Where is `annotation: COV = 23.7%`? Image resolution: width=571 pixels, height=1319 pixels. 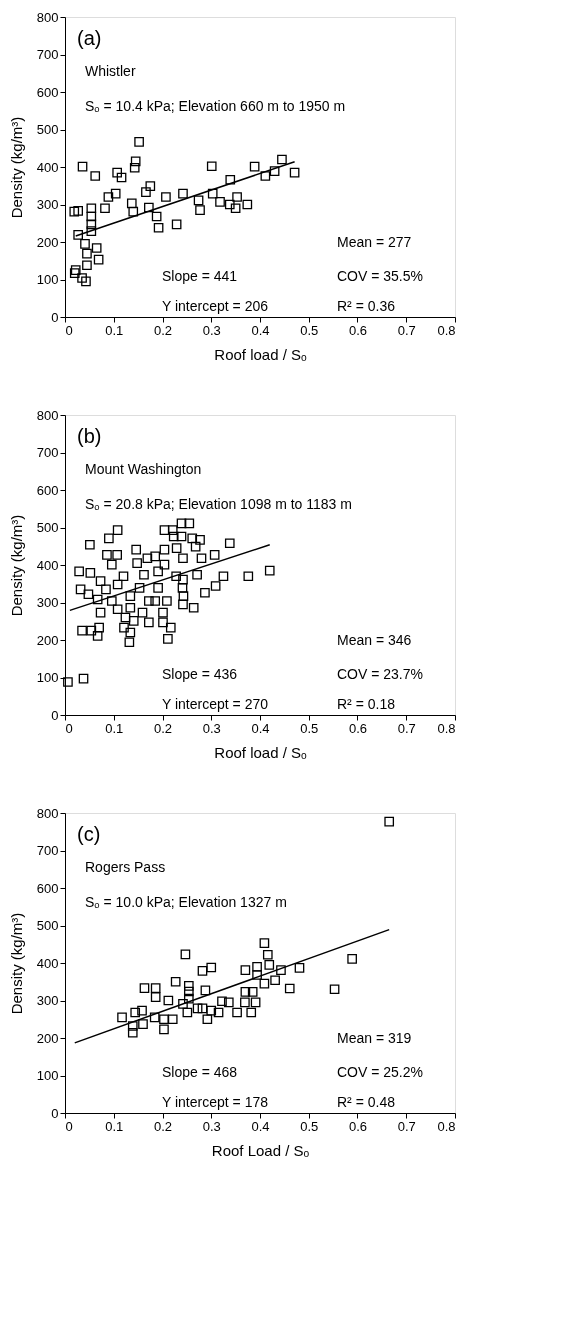 annotation: COV = 23.7% is located at coordinates (380, 674).